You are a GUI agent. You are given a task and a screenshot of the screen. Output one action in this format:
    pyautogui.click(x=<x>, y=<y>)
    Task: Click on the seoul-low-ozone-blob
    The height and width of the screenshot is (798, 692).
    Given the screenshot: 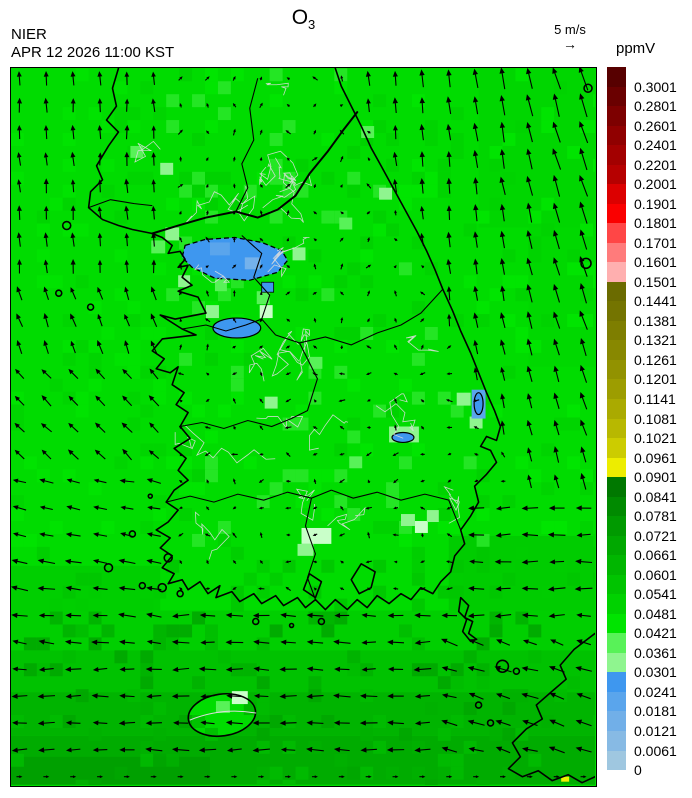 What is the action you would take?
    pyautogui.click(x=235, y=258)
    